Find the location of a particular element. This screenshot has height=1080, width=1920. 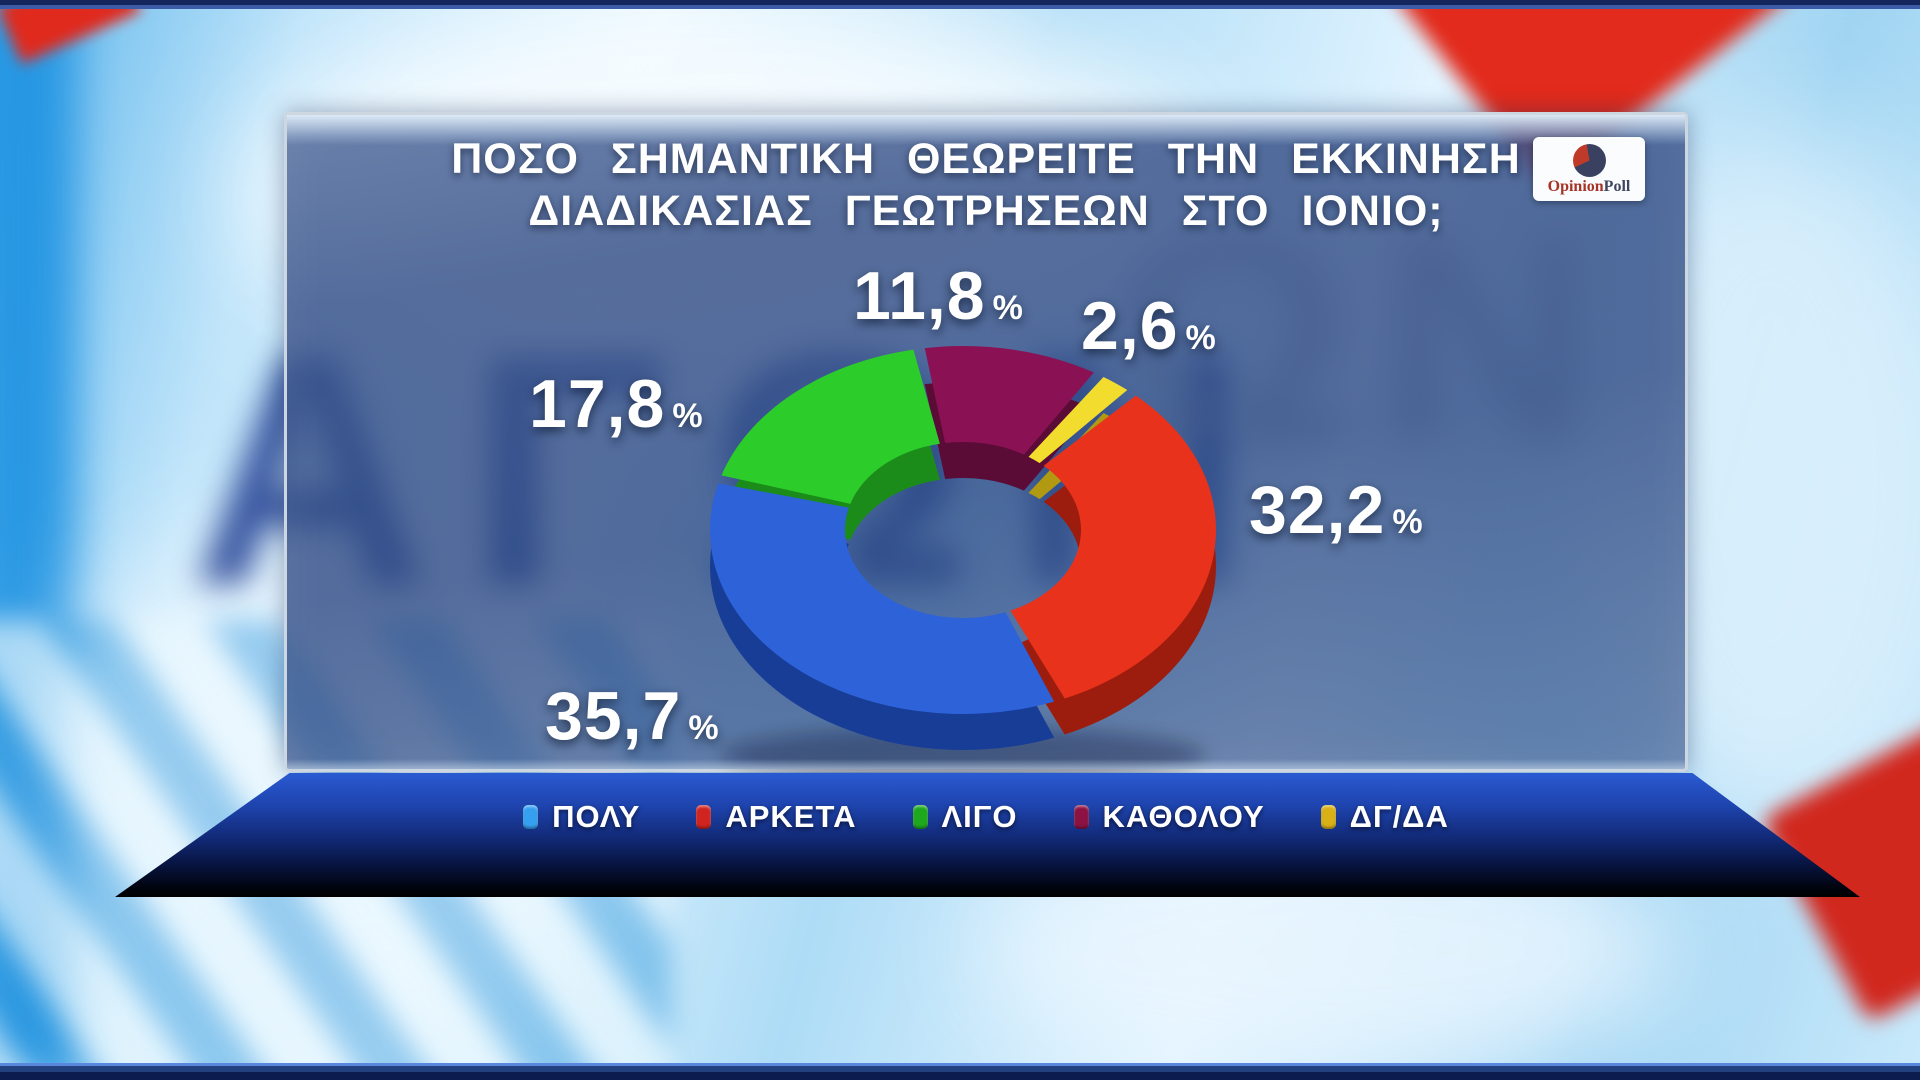

opinionpoll-wordmark-secondary: Poll is located at coordinates (1617, 186).